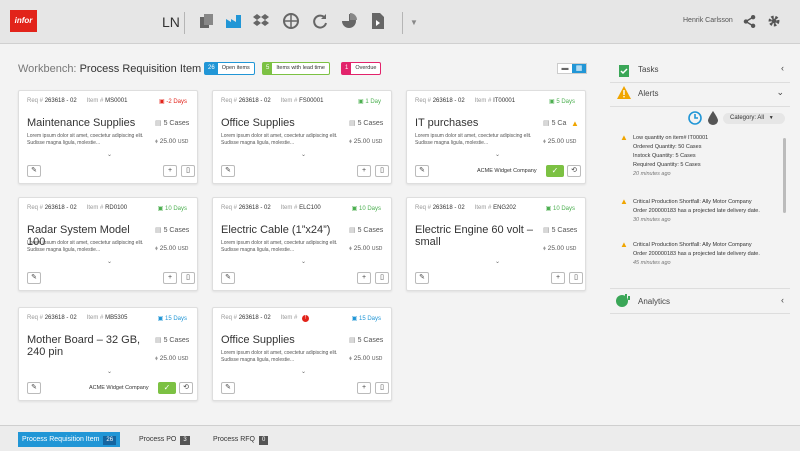  Describe the element at coordinates (378, 21) in the screenshot. I see `pdf-file-icon` at that location.